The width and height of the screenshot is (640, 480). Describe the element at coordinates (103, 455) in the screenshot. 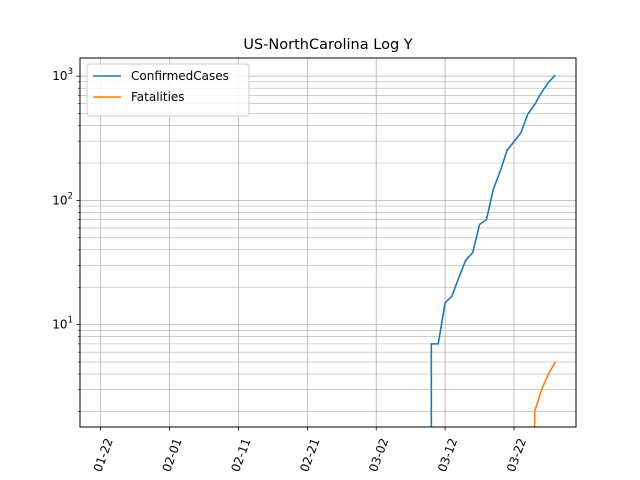

I see `x-tick-label: 01-22` at that location.